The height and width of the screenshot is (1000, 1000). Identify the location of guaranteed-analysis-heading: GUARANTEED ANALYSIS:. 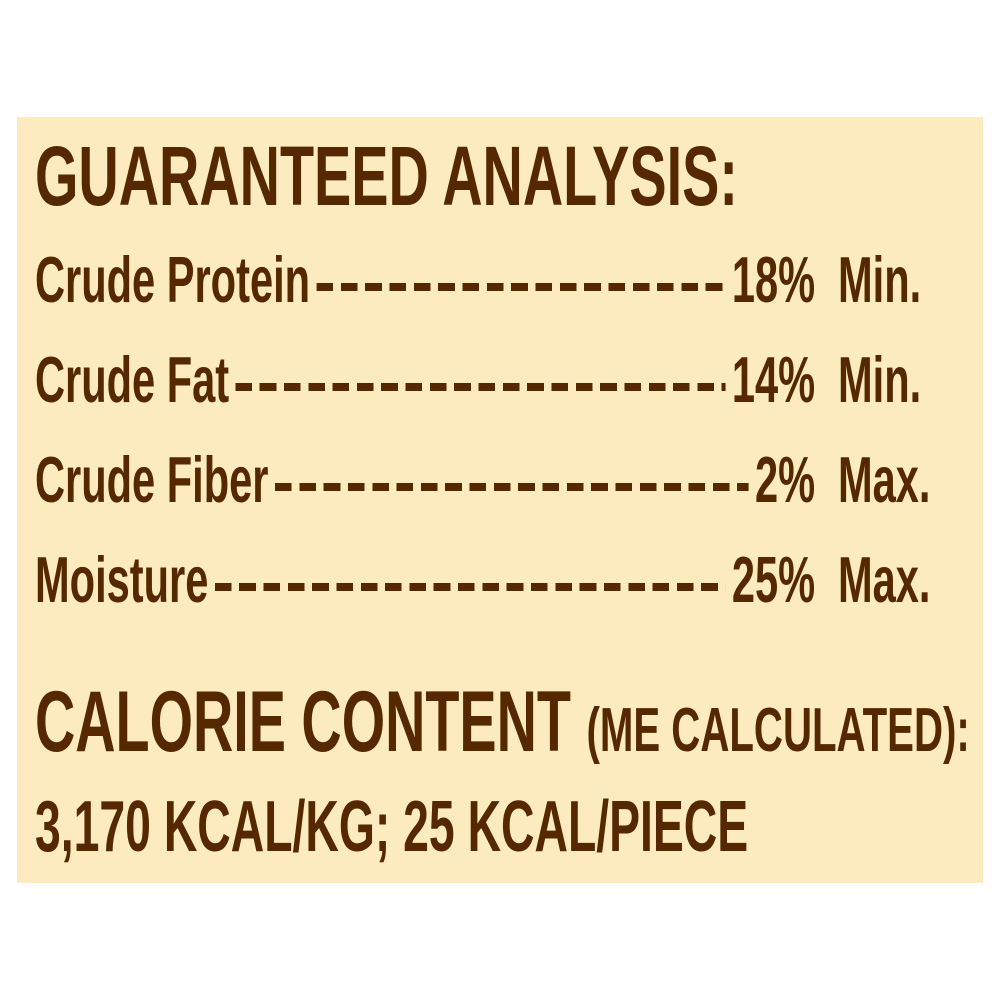
(386, 176).